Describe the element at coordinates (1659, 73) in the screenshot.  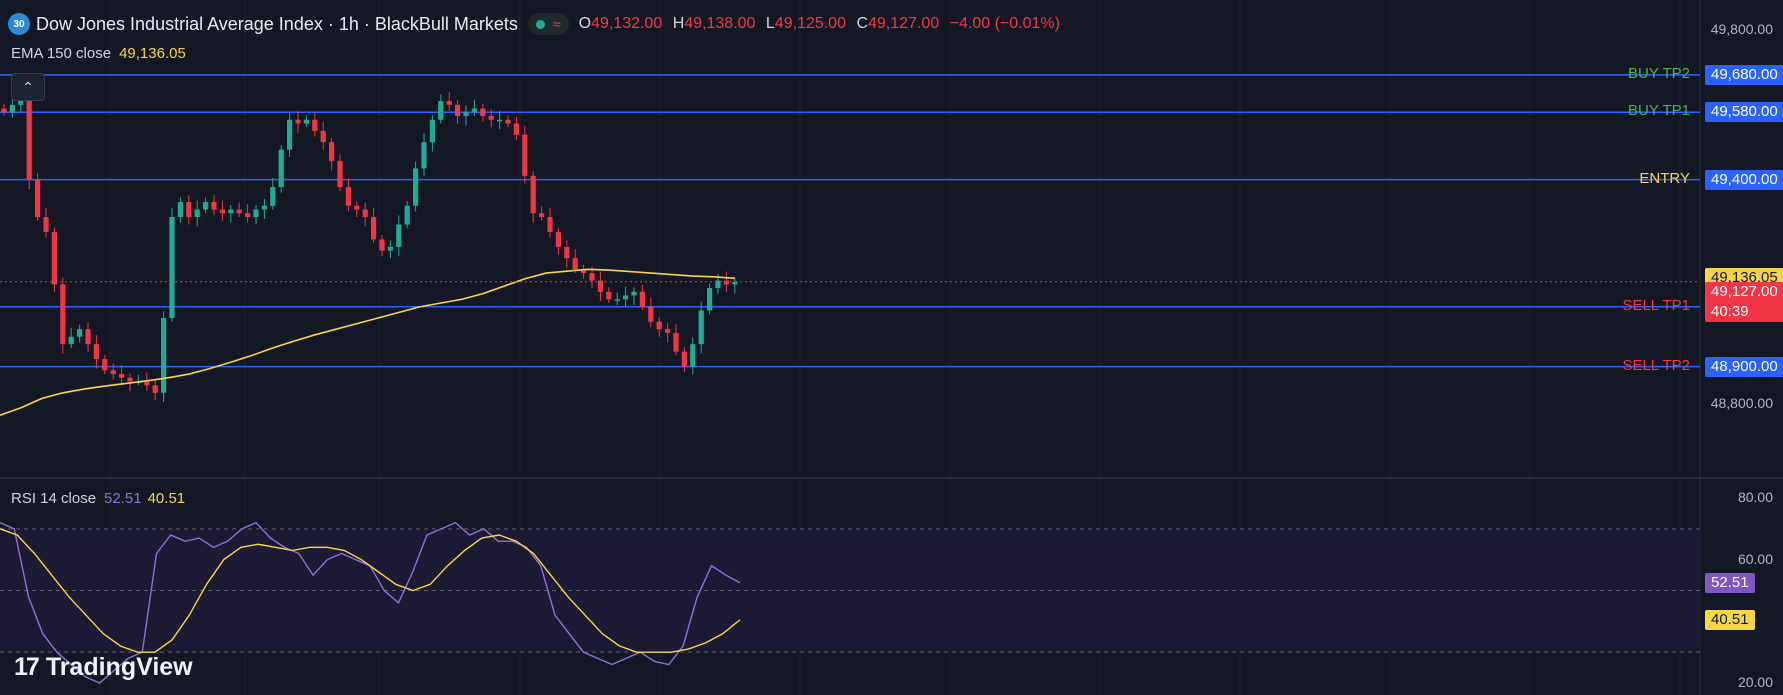
I see `level-name-label: BUY TP2` at that location.